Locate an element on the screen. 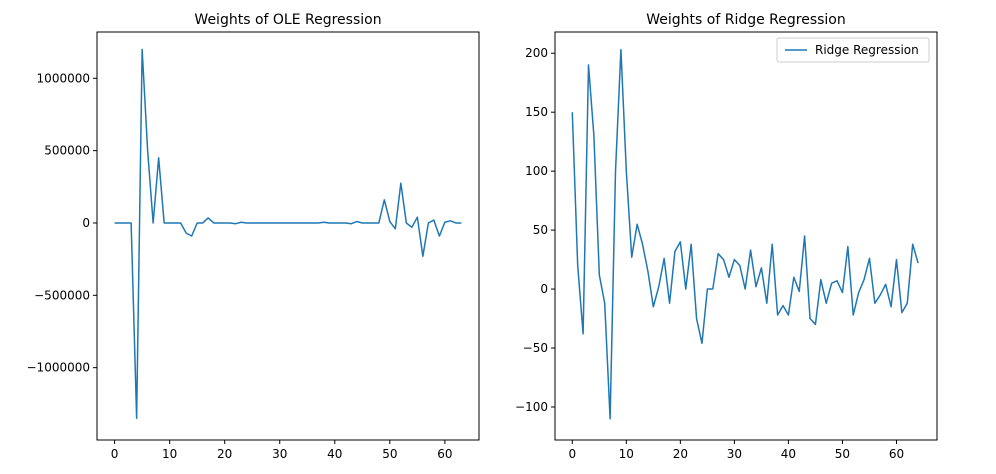 This screenshot has height=474, width=996. y-tick-label: 1000000 is located at coordinates (63, 78).